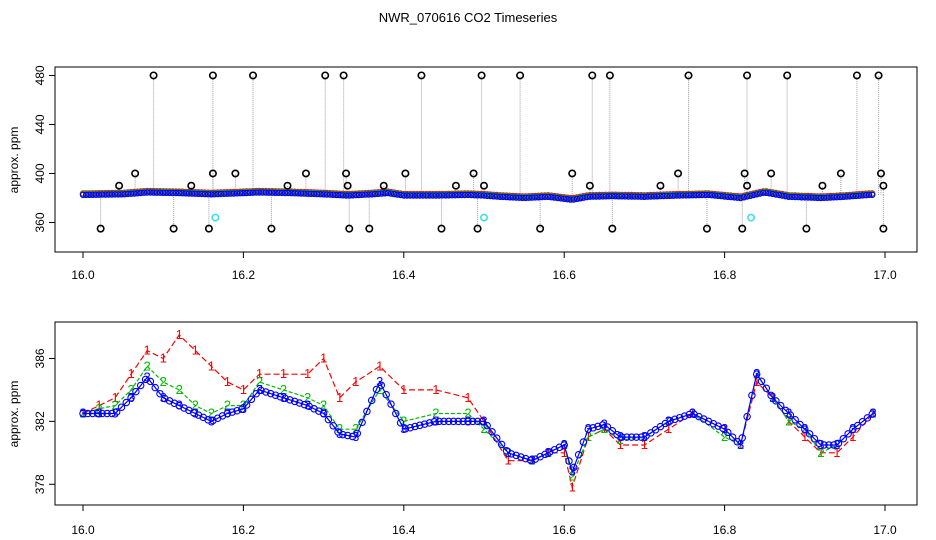  I want to click on y-tick-label: 378, so click(40, 484).